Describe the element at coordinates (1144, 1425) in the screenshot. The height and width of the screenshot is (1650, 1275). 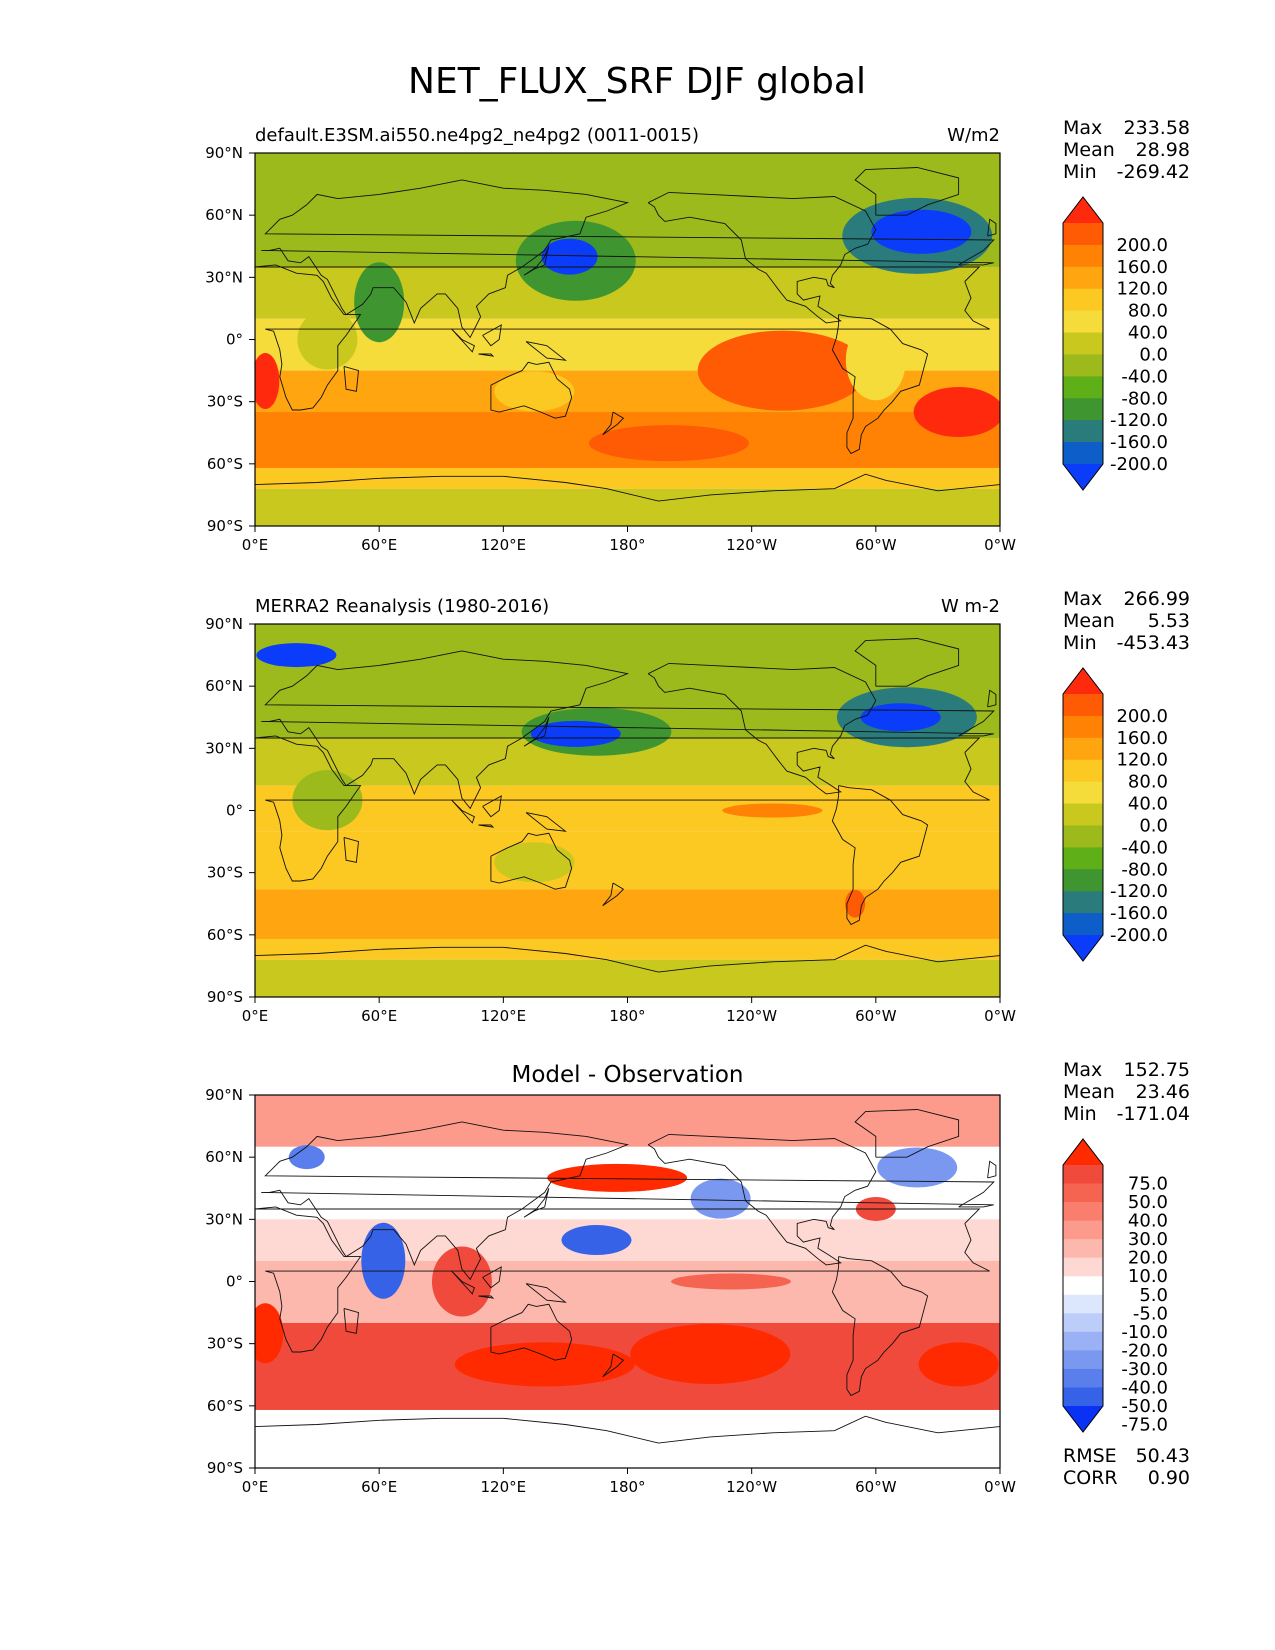
I see `colorbar-tick-label: -75.0` at that location.